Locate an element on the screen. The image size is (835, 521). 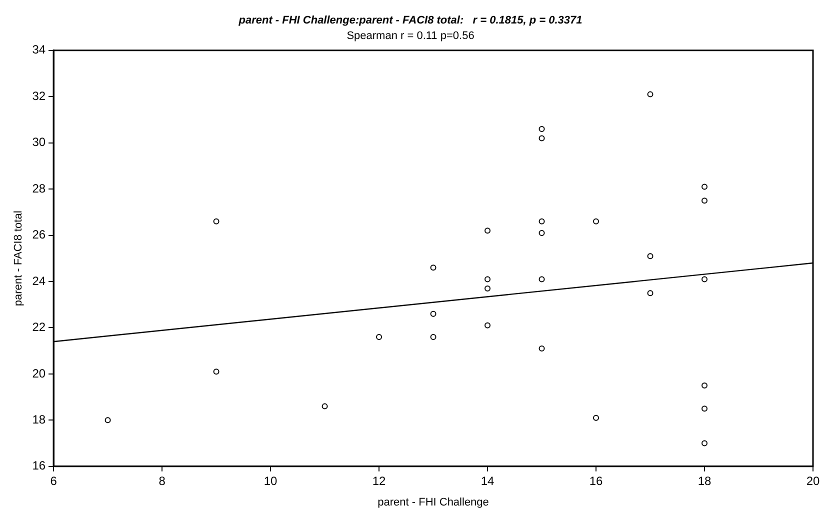
y-tick-label: 22 is located at coordinates (39, 327).